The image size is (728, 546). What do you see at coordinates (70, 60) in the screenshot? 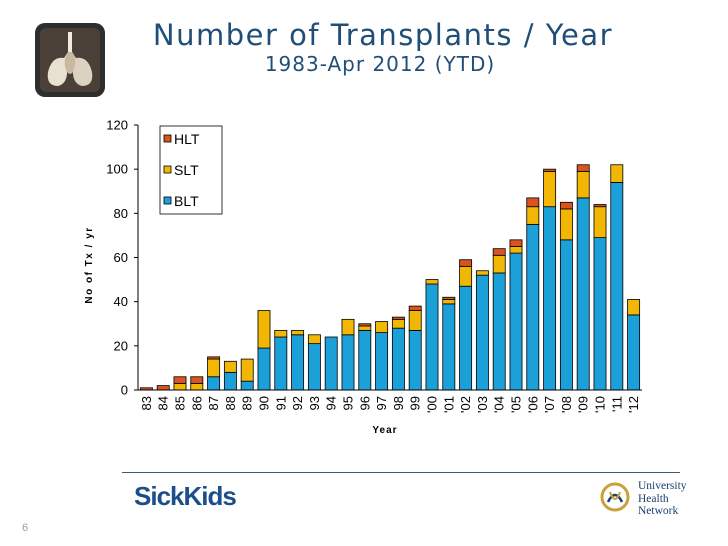
I see `lungs-icon` at bounding box center [70, 60].